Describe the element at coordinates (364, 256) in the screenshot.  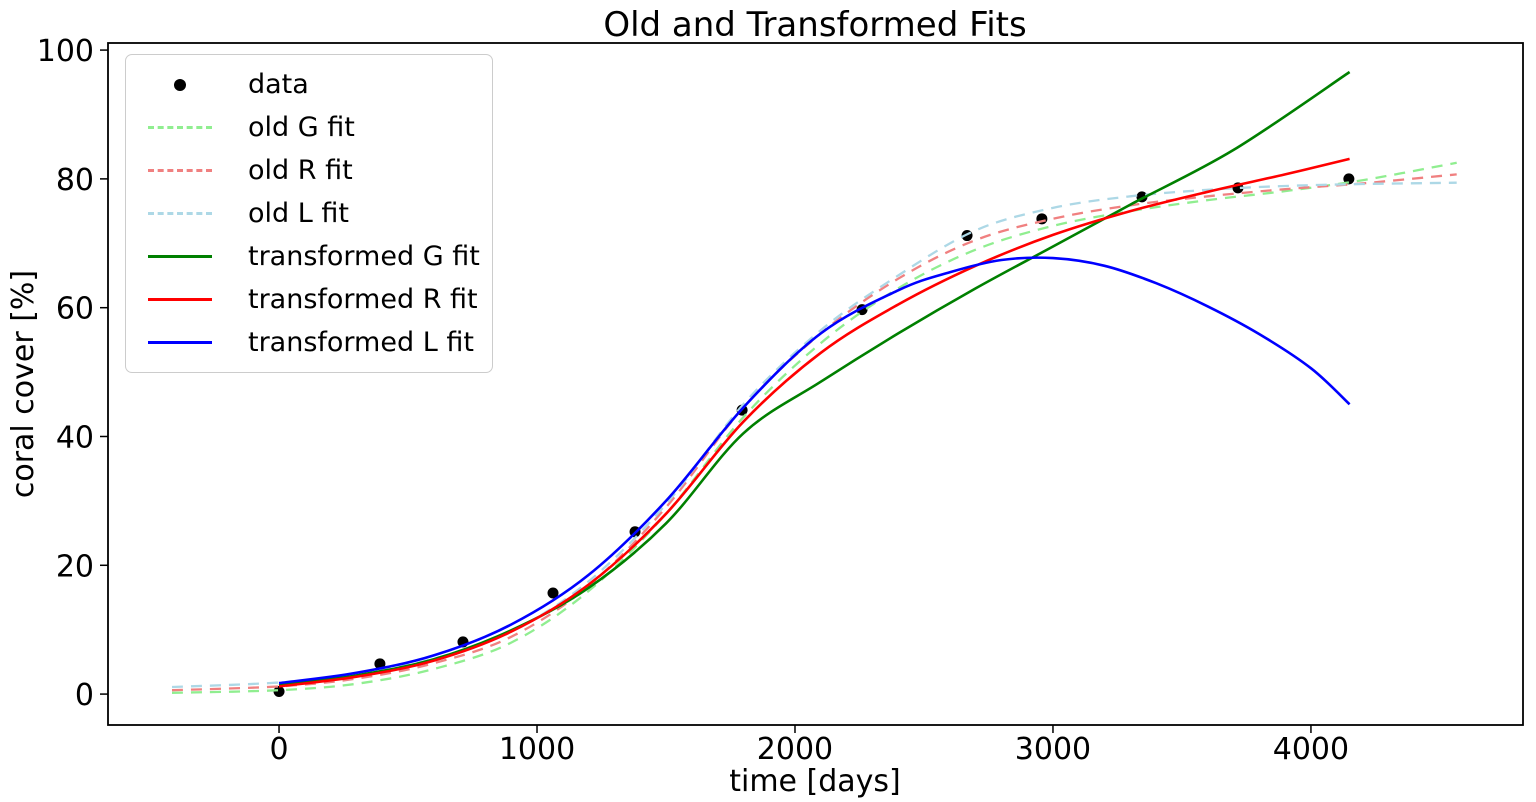
I see `legend-item-label: transformed G fit` at that location.